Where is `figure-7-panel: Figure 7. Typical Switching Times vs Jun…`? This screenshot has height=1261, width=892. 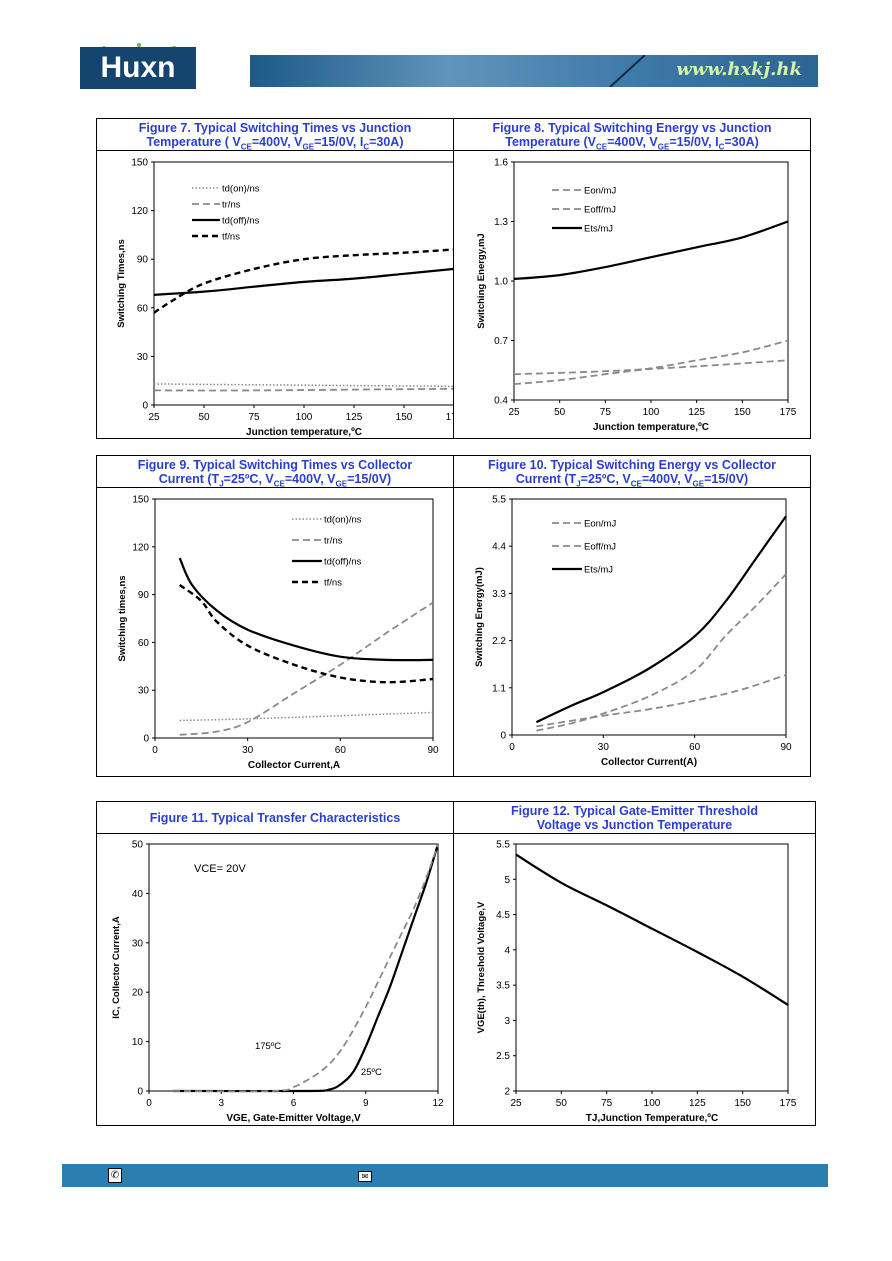 figure-7-panel: Figure 7. Typical Switching Times vs Jun… is located at coordinates (275, 278).